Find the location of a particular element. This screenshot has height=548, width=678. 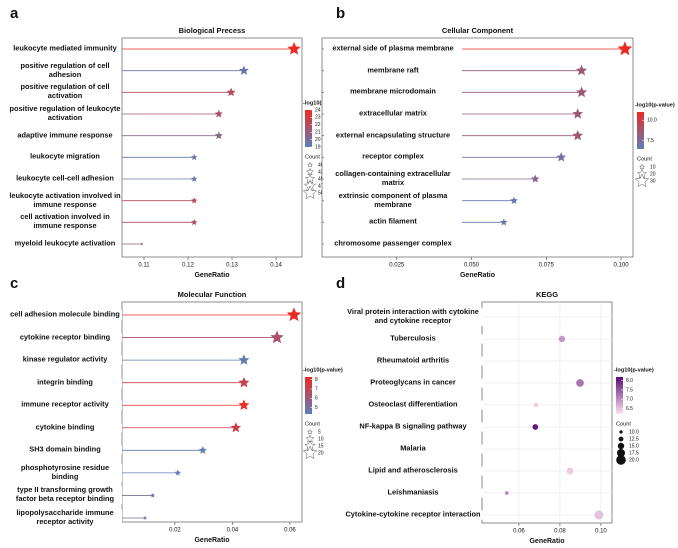

colorbar-tick-label: 21 is located at coordinates (318, 133).